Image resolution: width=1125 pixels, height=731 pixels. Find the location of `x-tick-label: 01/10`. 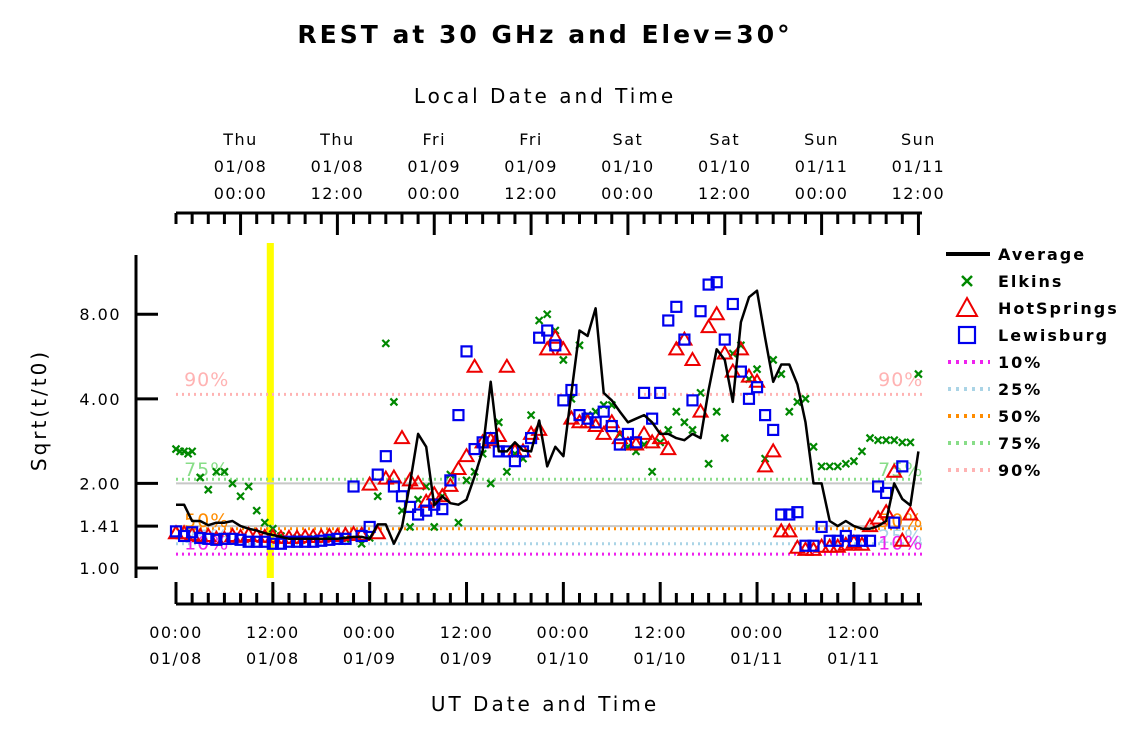

x-tick-label: 01/10 is located at coordinates (564, 658).